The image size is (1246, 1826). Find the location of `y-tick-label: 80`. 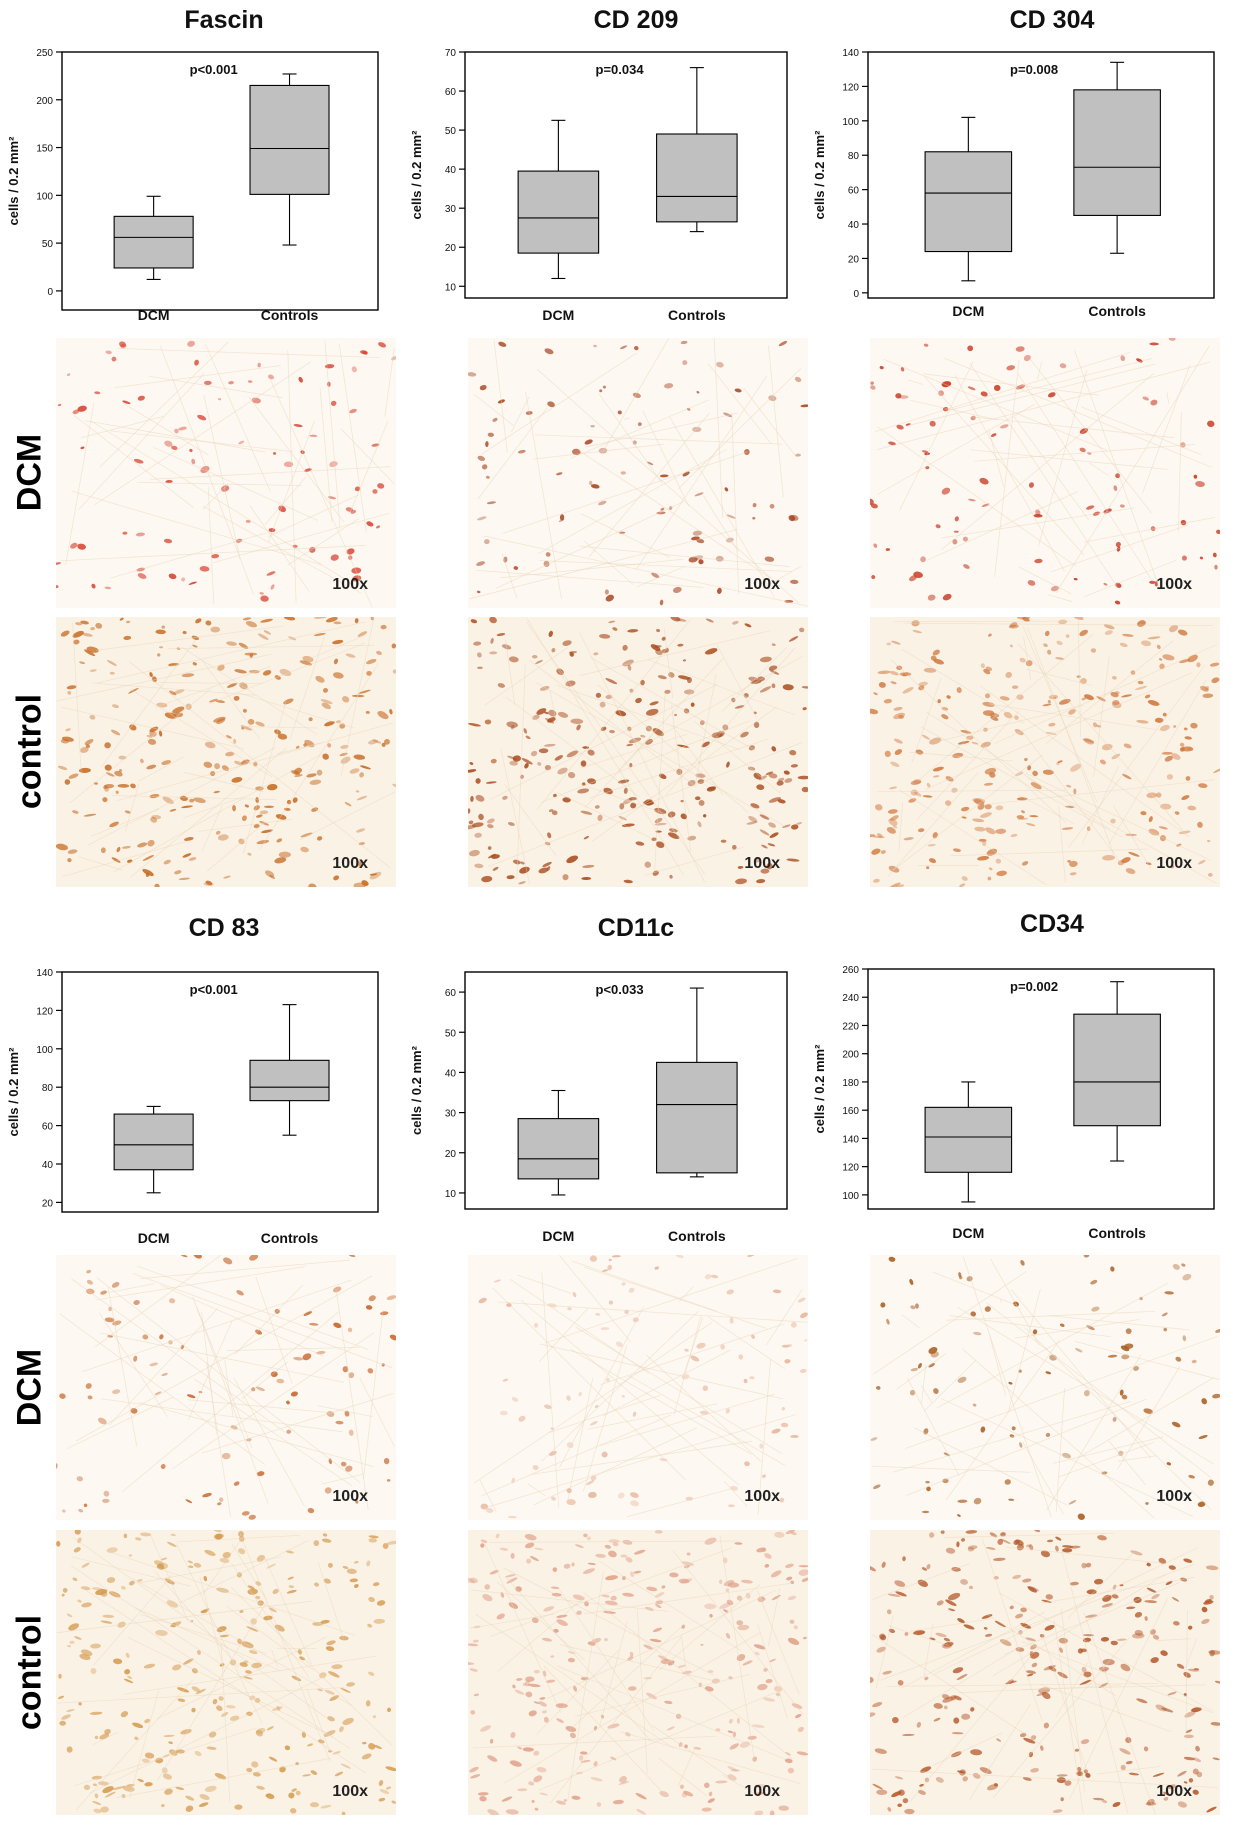

y-tick-label: 80 is located at coordinates (854, 156).